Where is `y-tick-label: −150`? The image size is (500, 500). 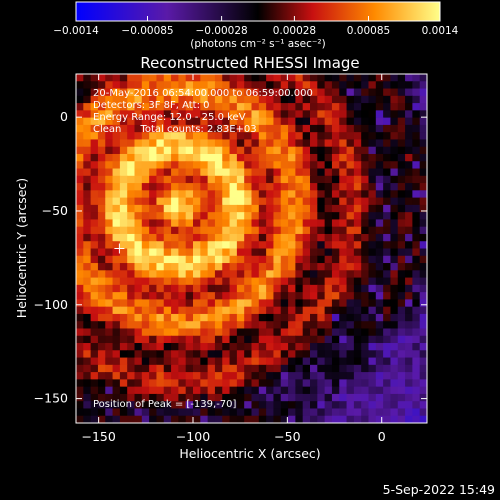 y-tick-label: −150 is located at coordinates (51, 398).